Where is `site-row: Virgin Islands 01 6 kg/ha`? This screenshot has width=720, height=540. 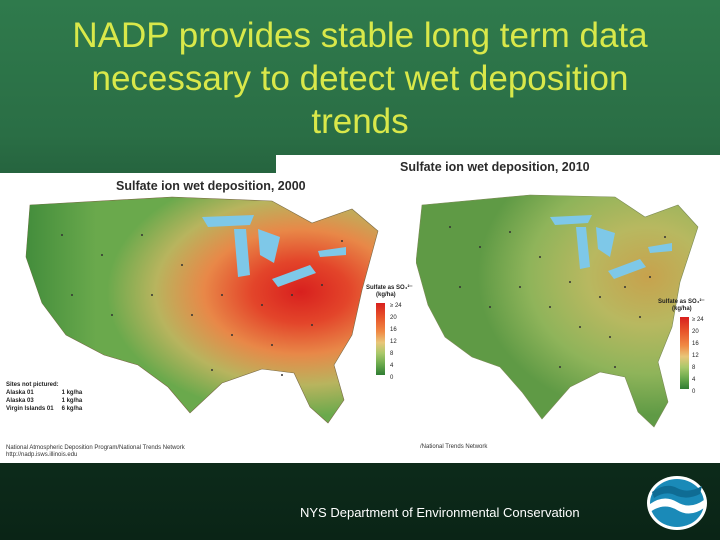 site-row: Virgin Islands 01 6 kg/ha is located at coordinates (48, 409).